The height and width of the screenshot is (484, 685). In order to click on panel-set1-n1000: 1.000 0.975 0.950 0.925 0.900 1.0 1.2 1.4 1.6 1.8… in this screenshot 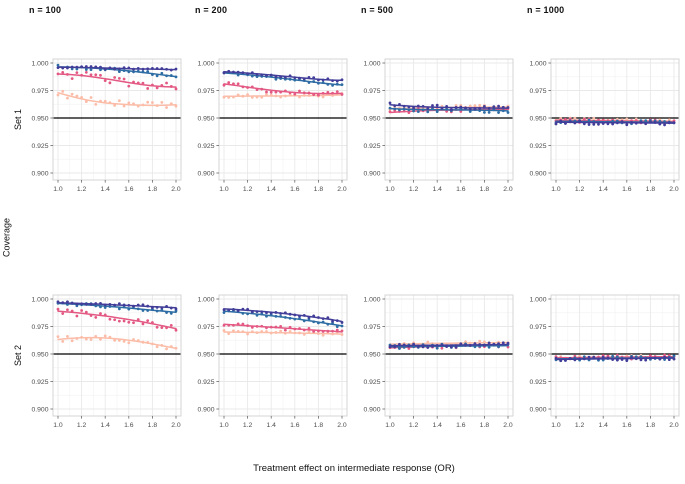, I will do `click(604, 125)`.